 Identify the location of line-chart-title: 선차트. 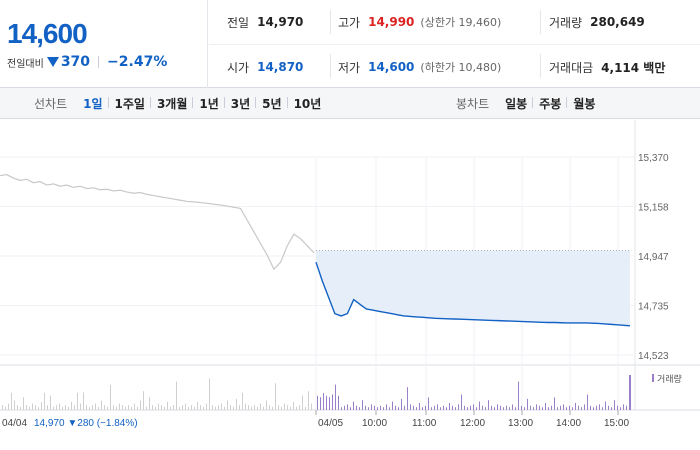
(51, 104).